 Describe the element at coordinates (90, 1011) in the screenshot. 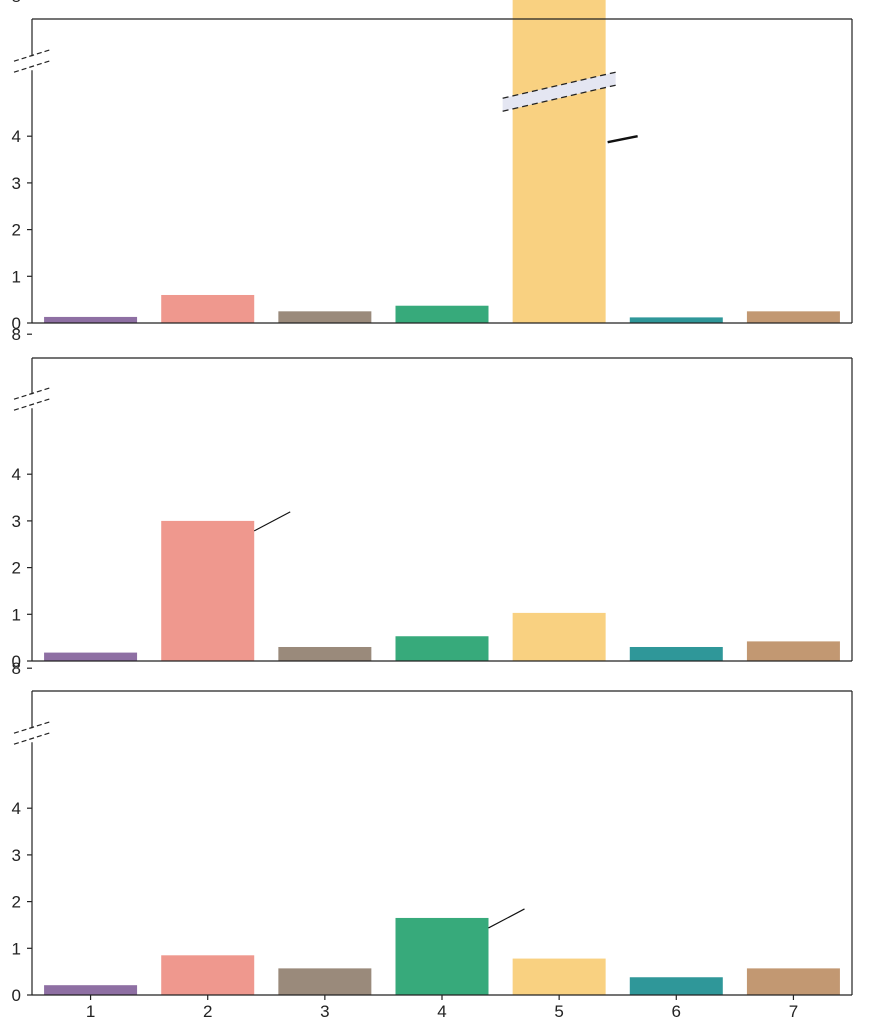

I see `x-tick-label-1: 1` at that location.